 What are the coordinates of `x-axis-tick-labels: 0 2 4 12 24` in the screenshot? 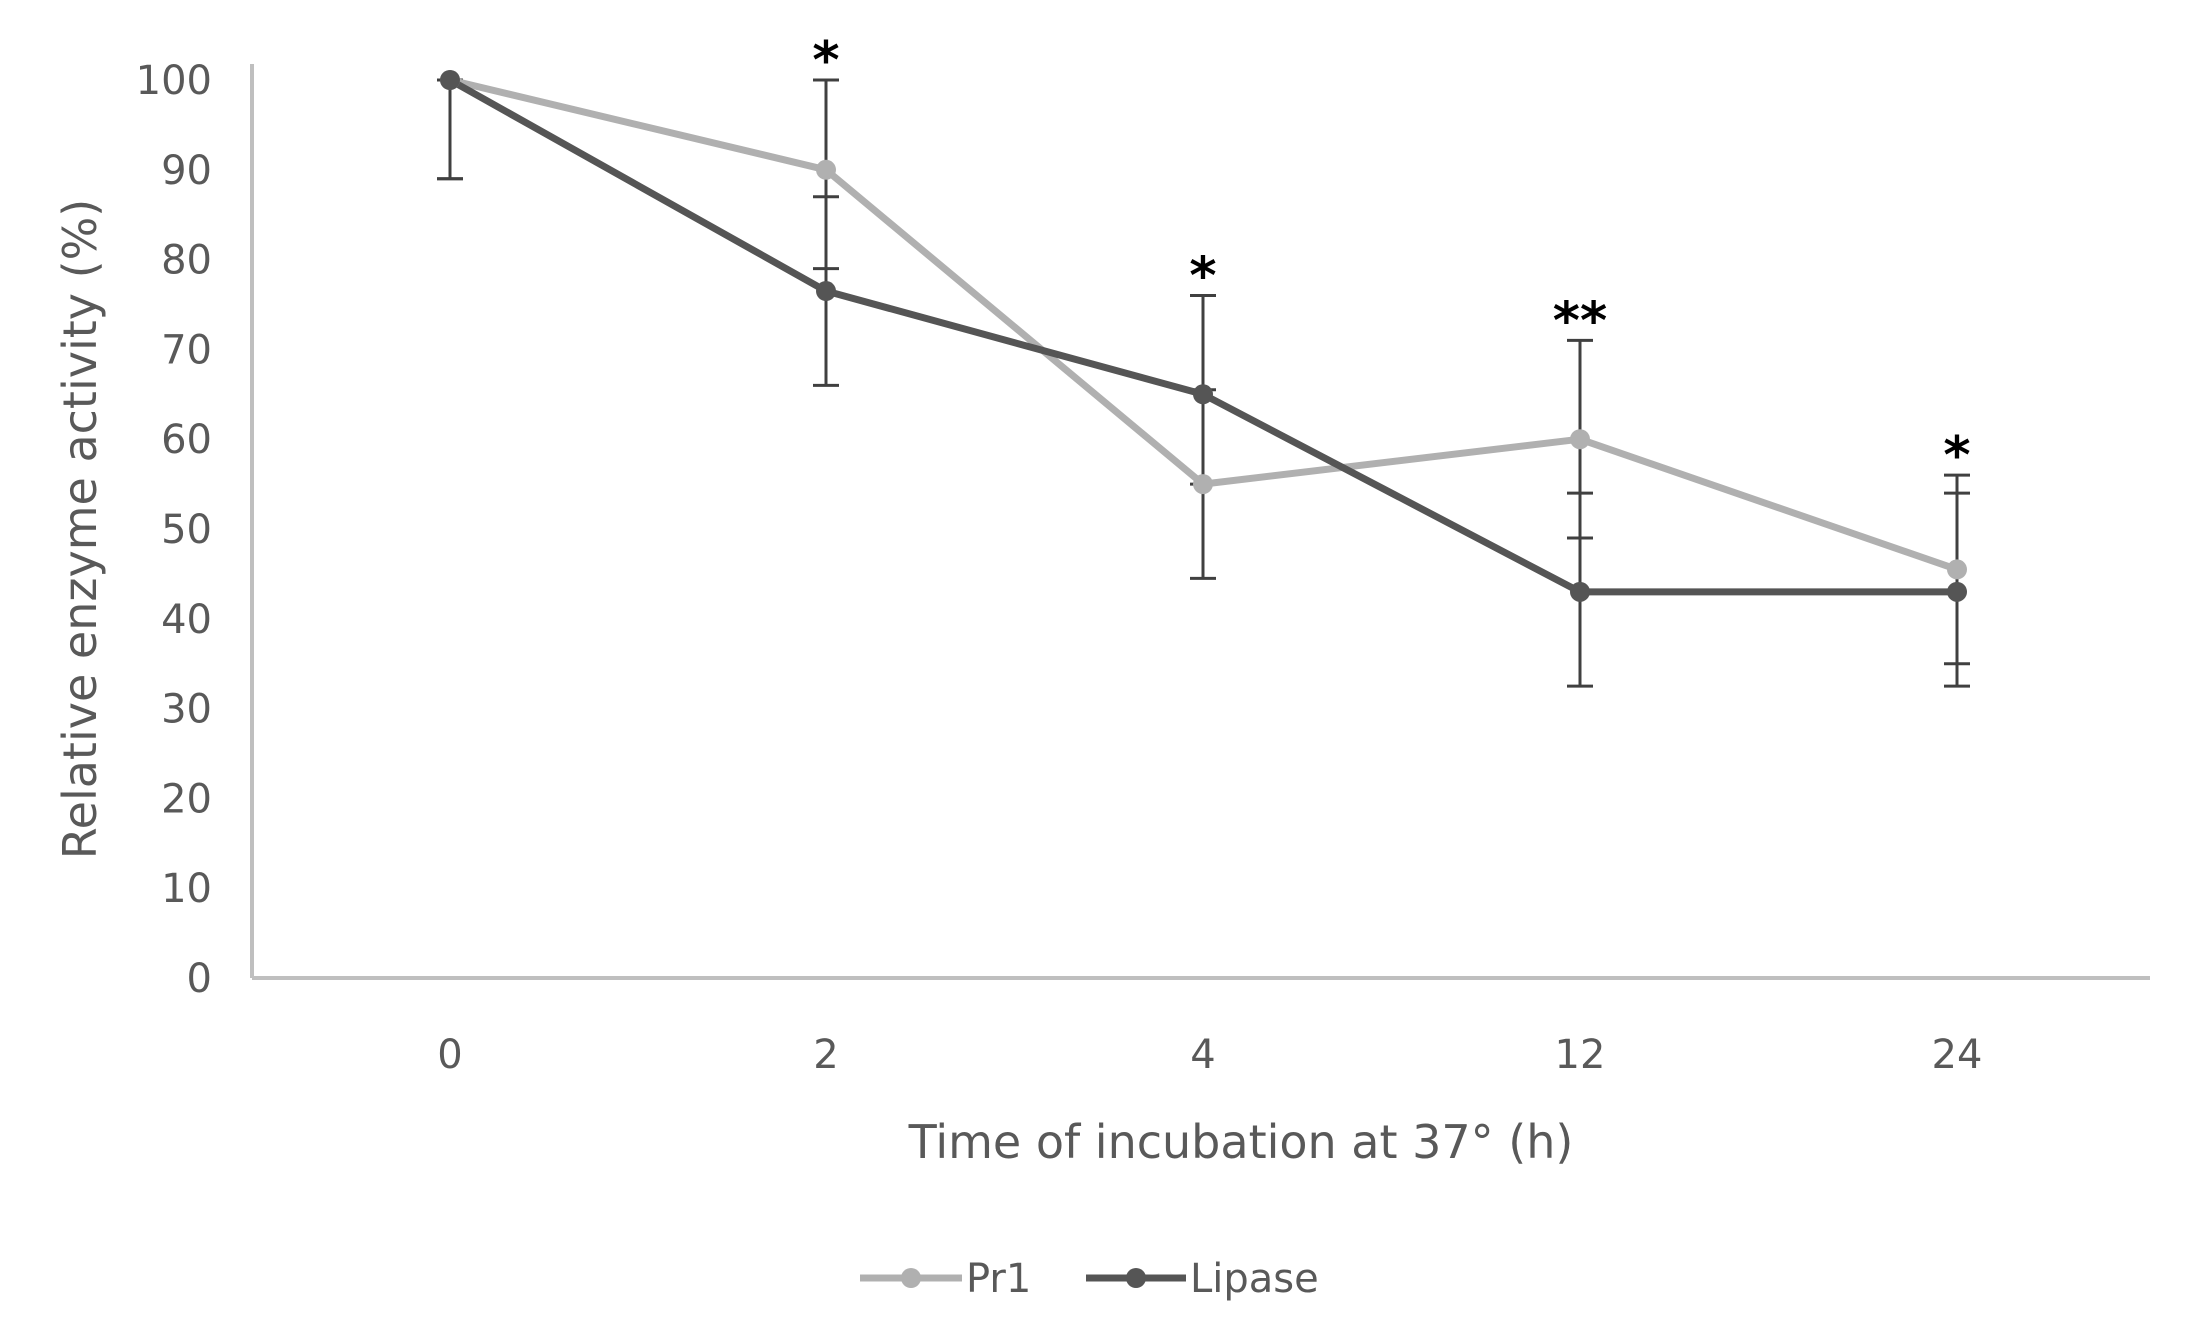 It's located at (1209, 1055).